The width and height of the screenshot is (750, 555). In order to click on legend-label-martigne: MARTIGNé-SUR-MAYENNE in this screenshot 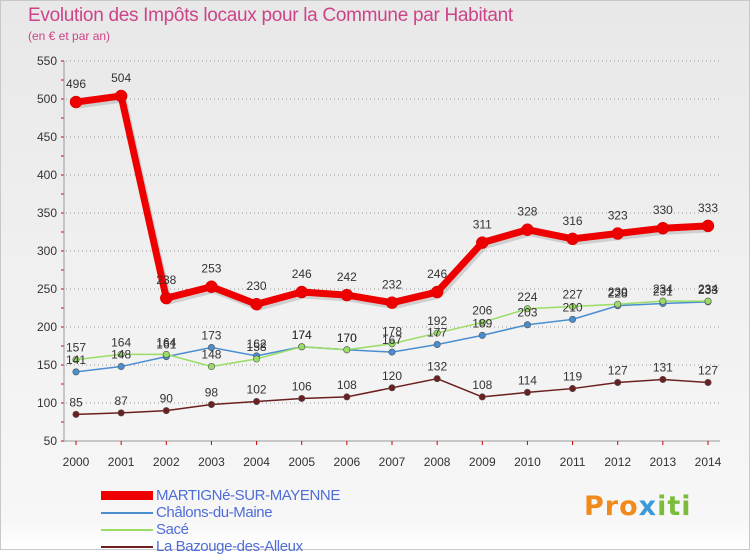, I will do `click(248, 495)`.